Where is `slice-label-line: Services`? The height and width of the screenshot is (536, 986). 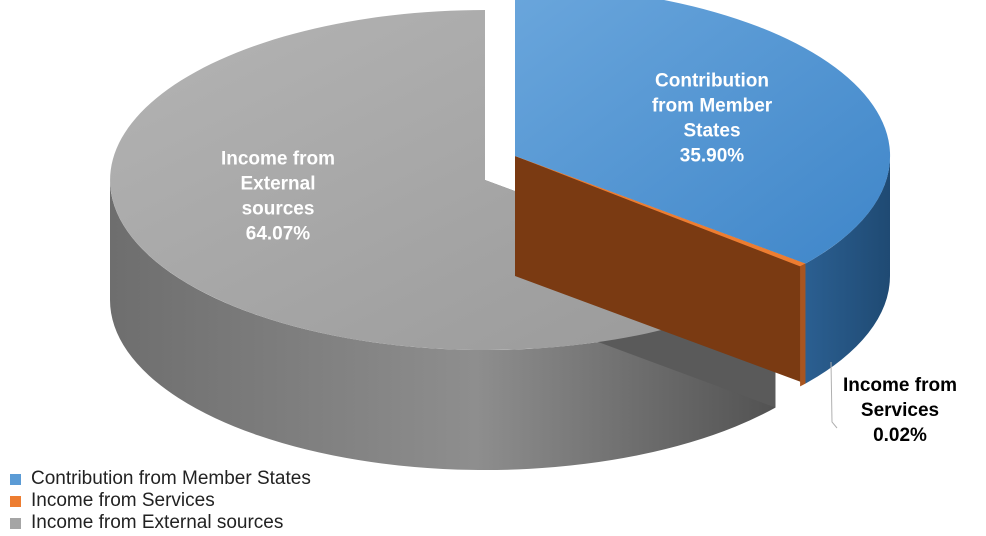
slice-label-line: Services is located at coordinates (900, 410).